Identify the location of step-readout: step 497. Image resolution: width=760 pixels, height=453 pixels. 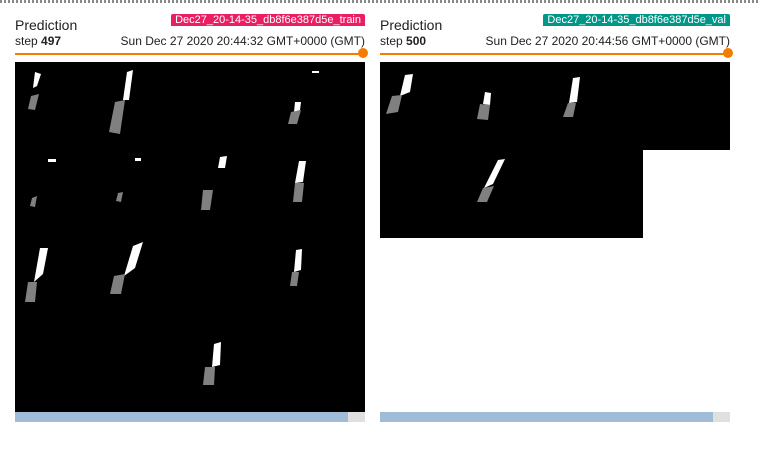
(38, 41).